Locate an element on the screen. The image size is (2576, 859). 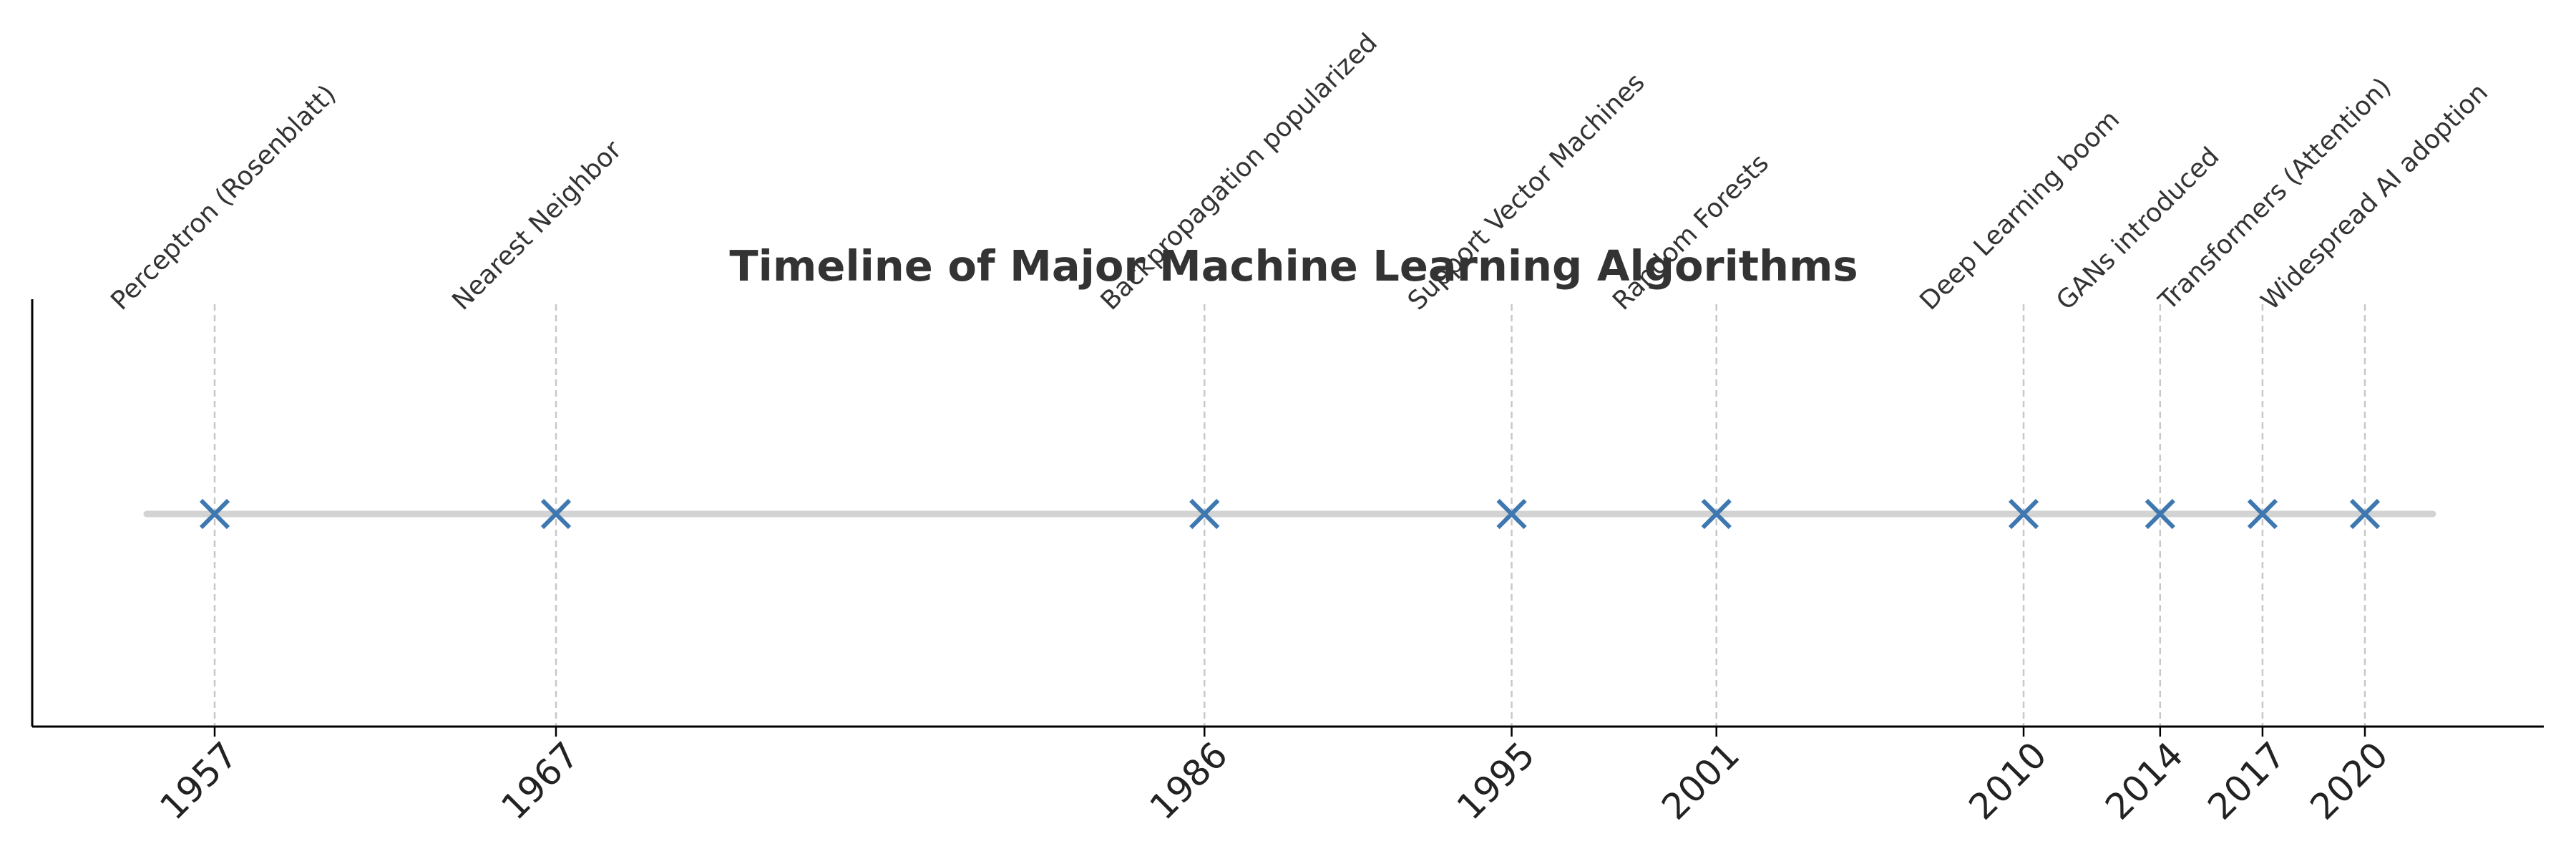
x-tick-label: 2010 is located at coordinates (2007, 781).